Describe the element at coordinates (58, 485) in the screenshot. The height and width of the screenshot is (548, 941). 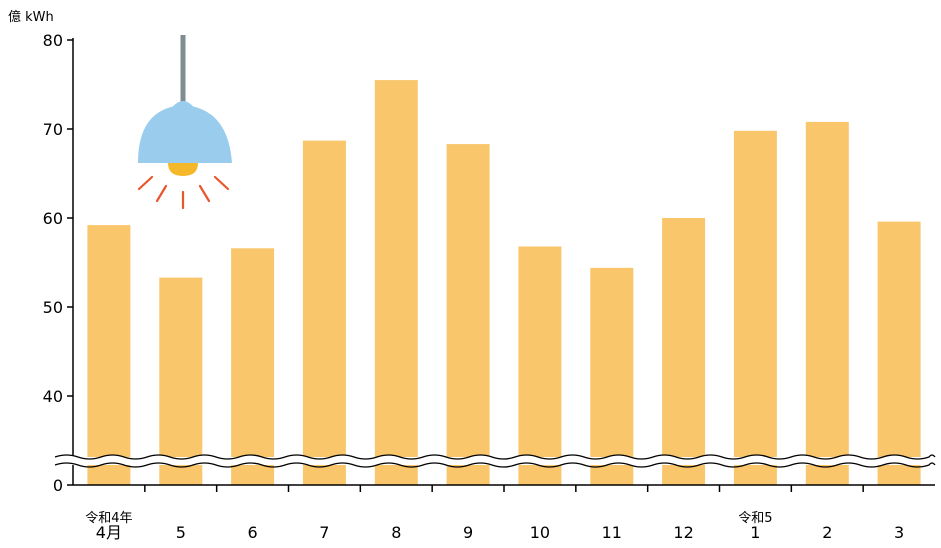
I see `y-tick-label: 0` at that location.